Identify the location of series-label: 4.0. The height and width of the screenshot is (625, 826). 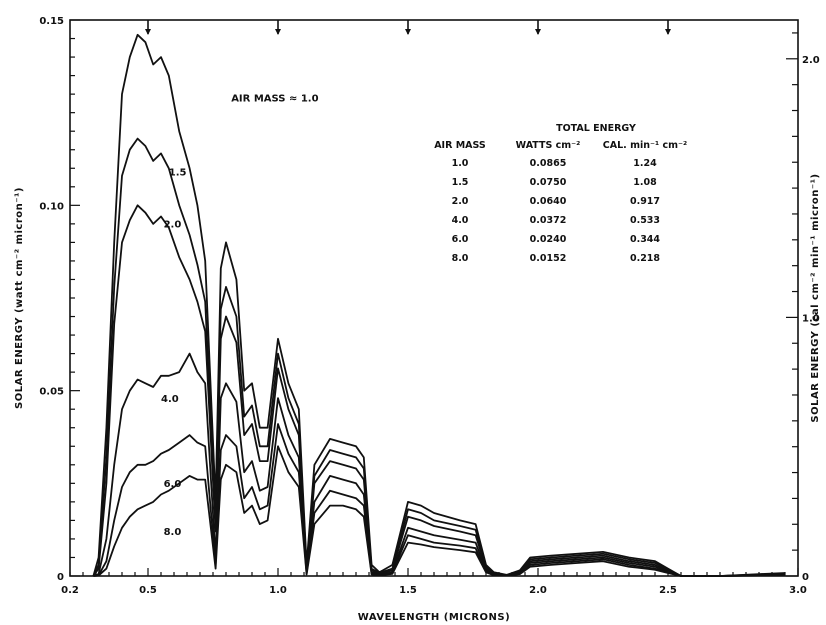
(170, 399).